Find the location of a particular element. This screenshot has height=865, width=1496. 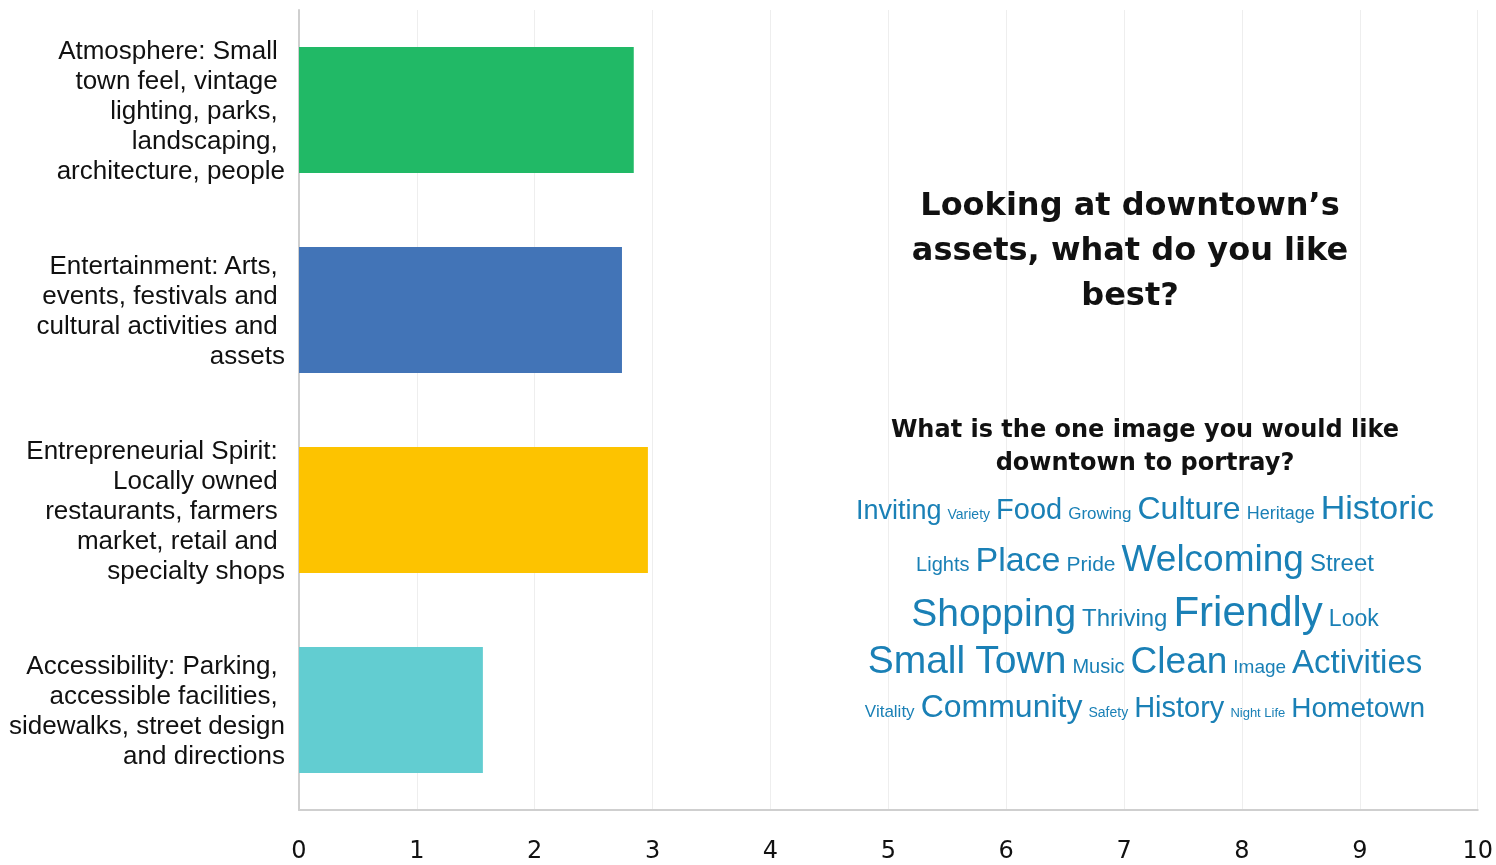

x-tick-label: 0 is located at coordinates (299, 850).